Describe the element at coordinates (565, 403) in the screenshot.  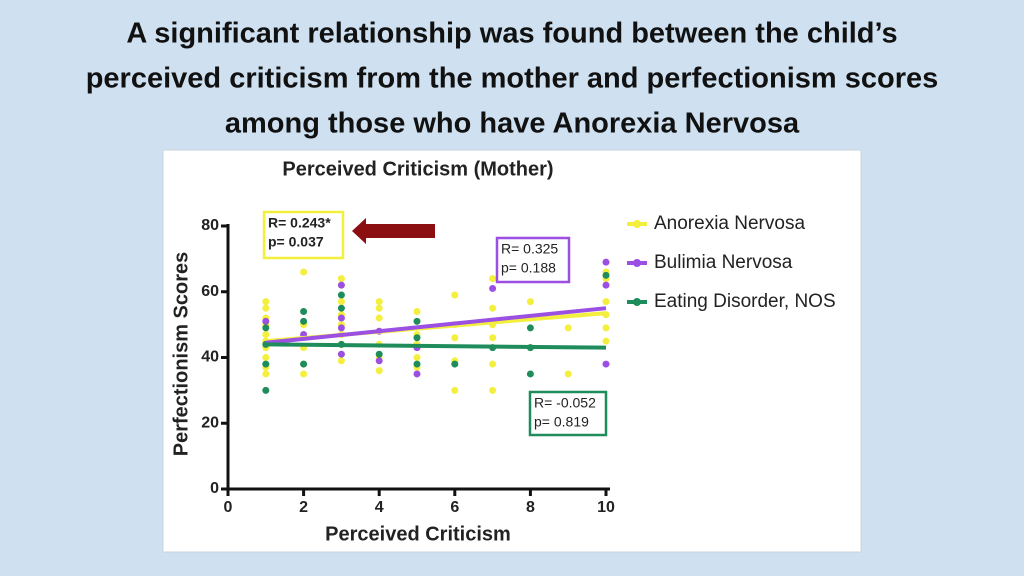
I see `annotation-text: R= -0.052` at that location.